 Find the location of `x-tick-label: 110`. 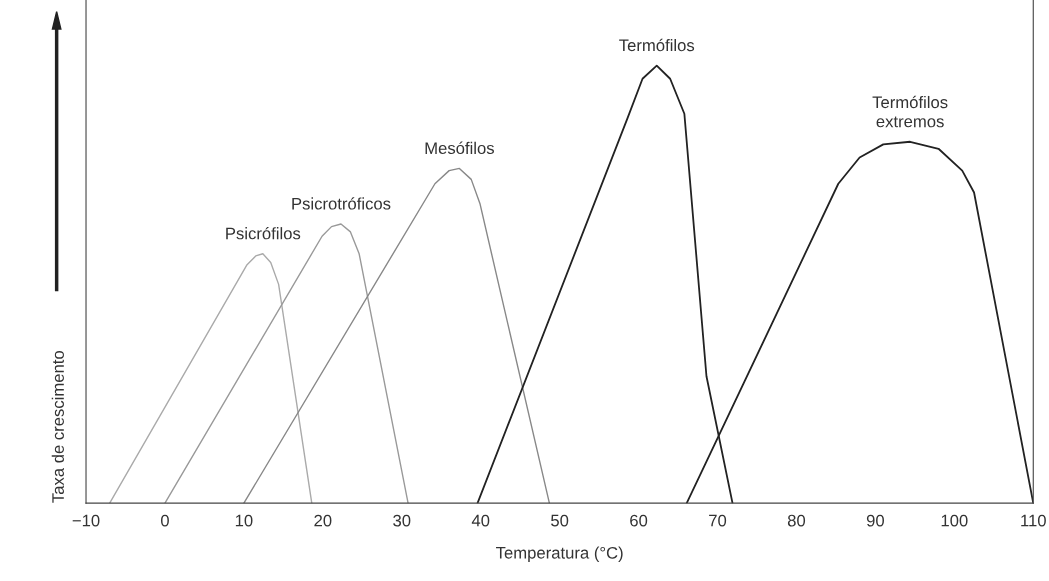

x-tick-label: 110 is located at coordinates (1033, 520).